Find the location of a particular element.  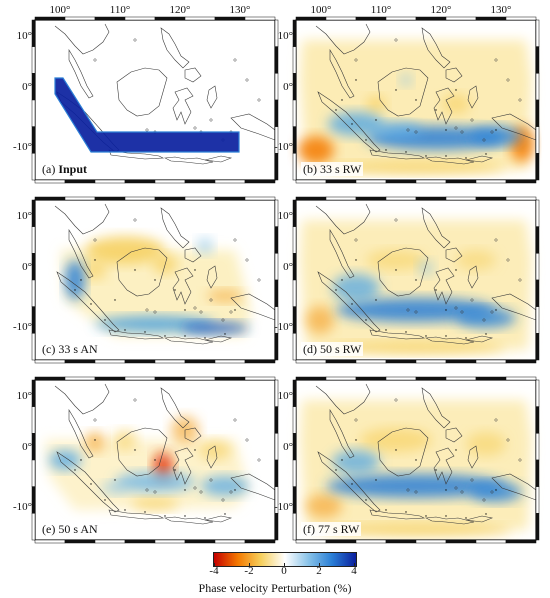

colorbar-title: Phase velocity Perturbation (%) is located at coordinates (275, 588).